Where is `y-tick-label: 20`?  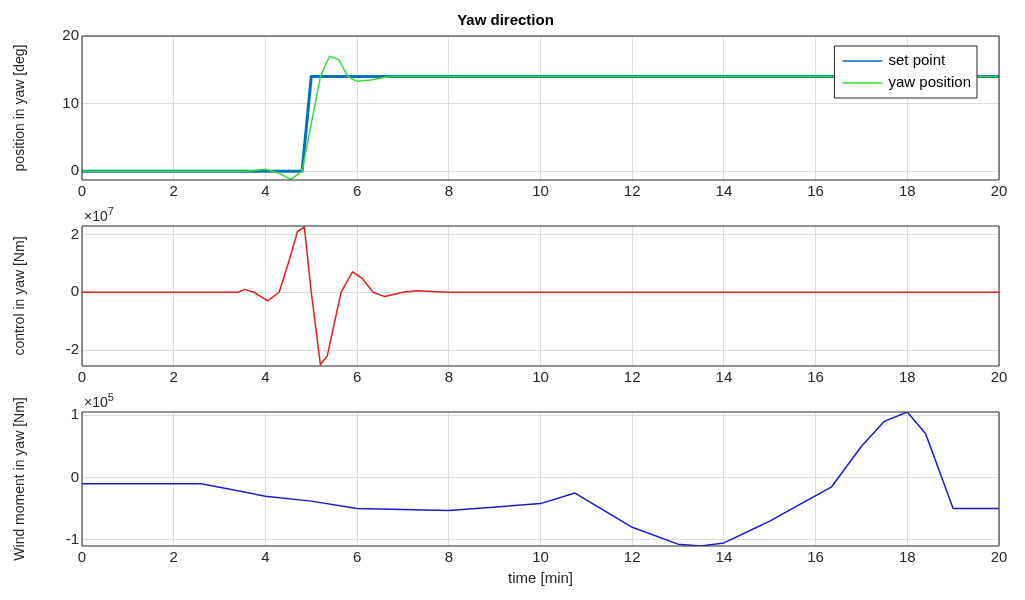 y-tick-label: 20 is located at coordinates (70, 35).